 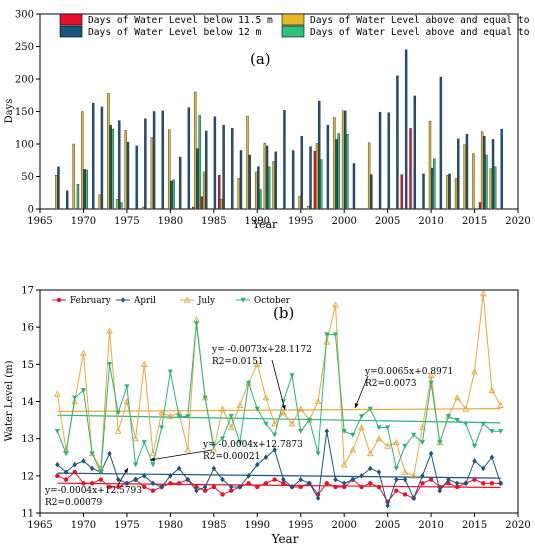 What do you see at coordinates (279, 469) in the screenshot?
I see `series-line-april` at bounding box center [279, 469].